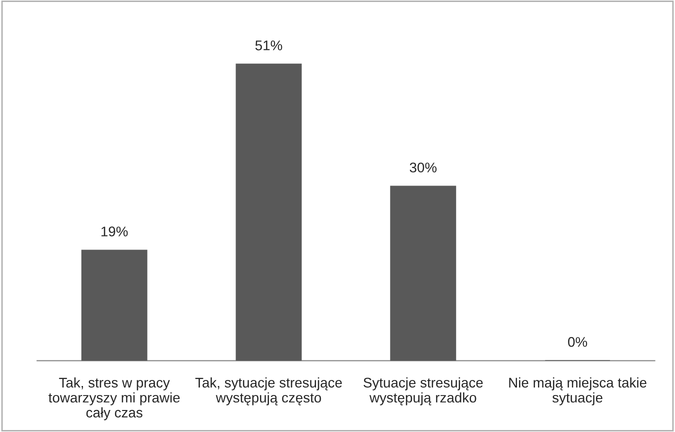 The height and width of the screenshot is (432, 675). Describe the element at coordinates (423, 391) in the screenshot. I see `x-tick-label: Sytuacje stresujące występują rzadko` at that location.